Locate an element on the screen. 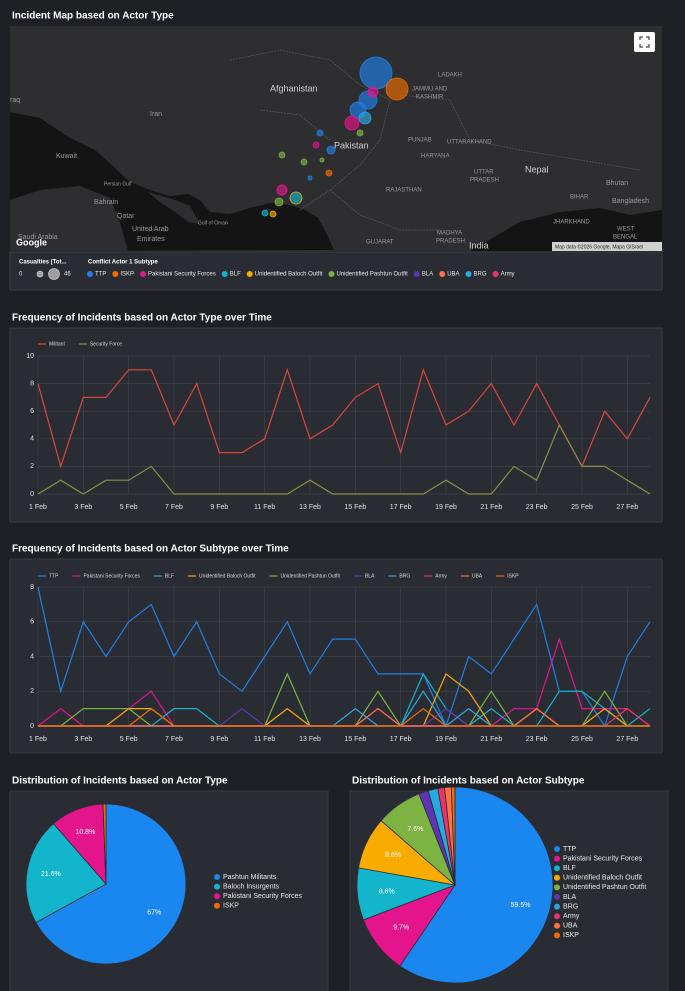 The width and height of the screenshot is (685, 991). y-tick-label: 8 is located at coordinates (32, 587).